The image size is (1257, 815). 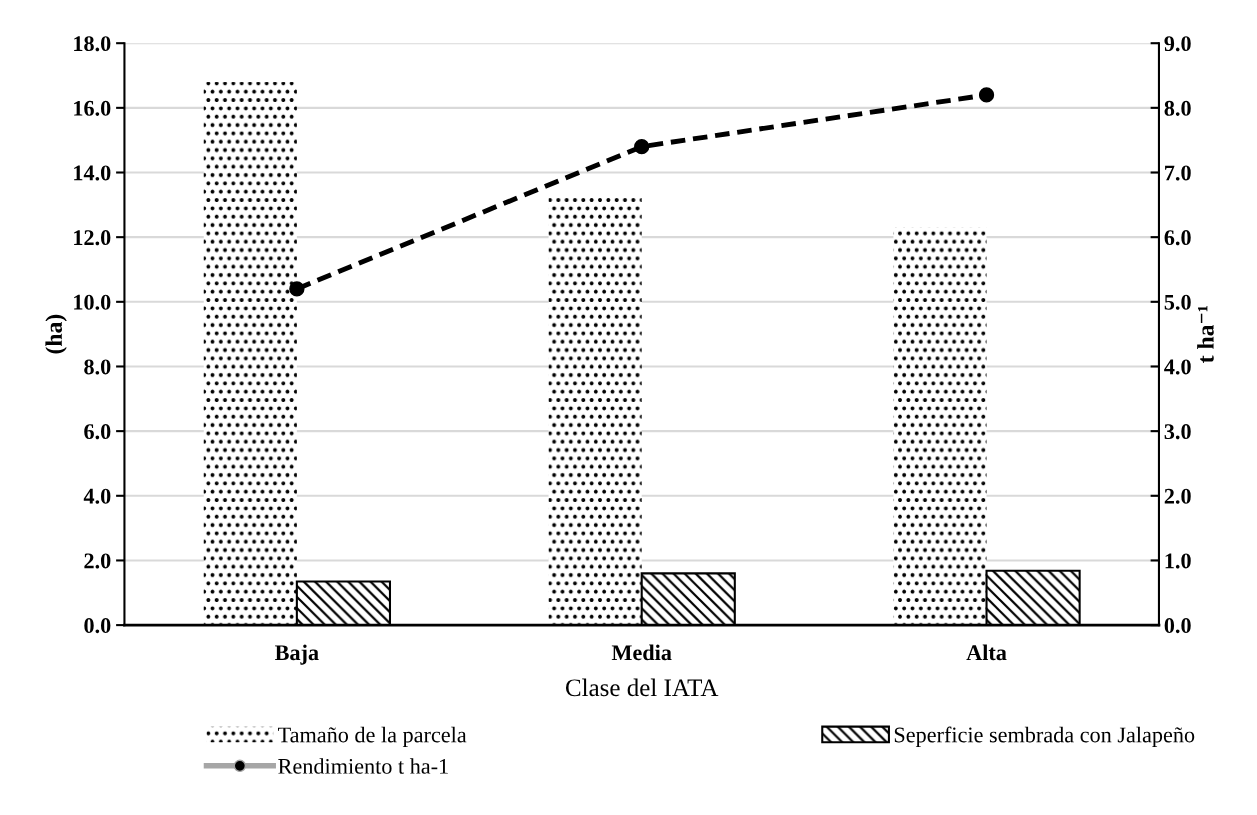 I want to click on x-tick-label: Alta, so click(x=986, y=652).